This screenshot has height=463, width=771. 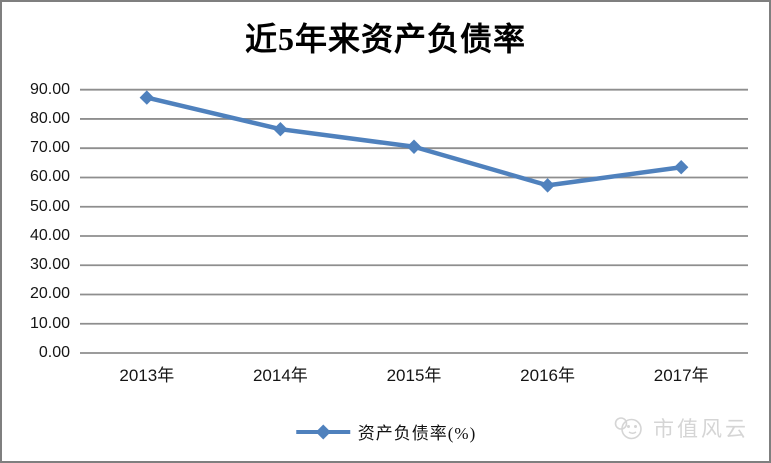 I want to click on watermark-text: 市值风云, so click(x=701, y=429).